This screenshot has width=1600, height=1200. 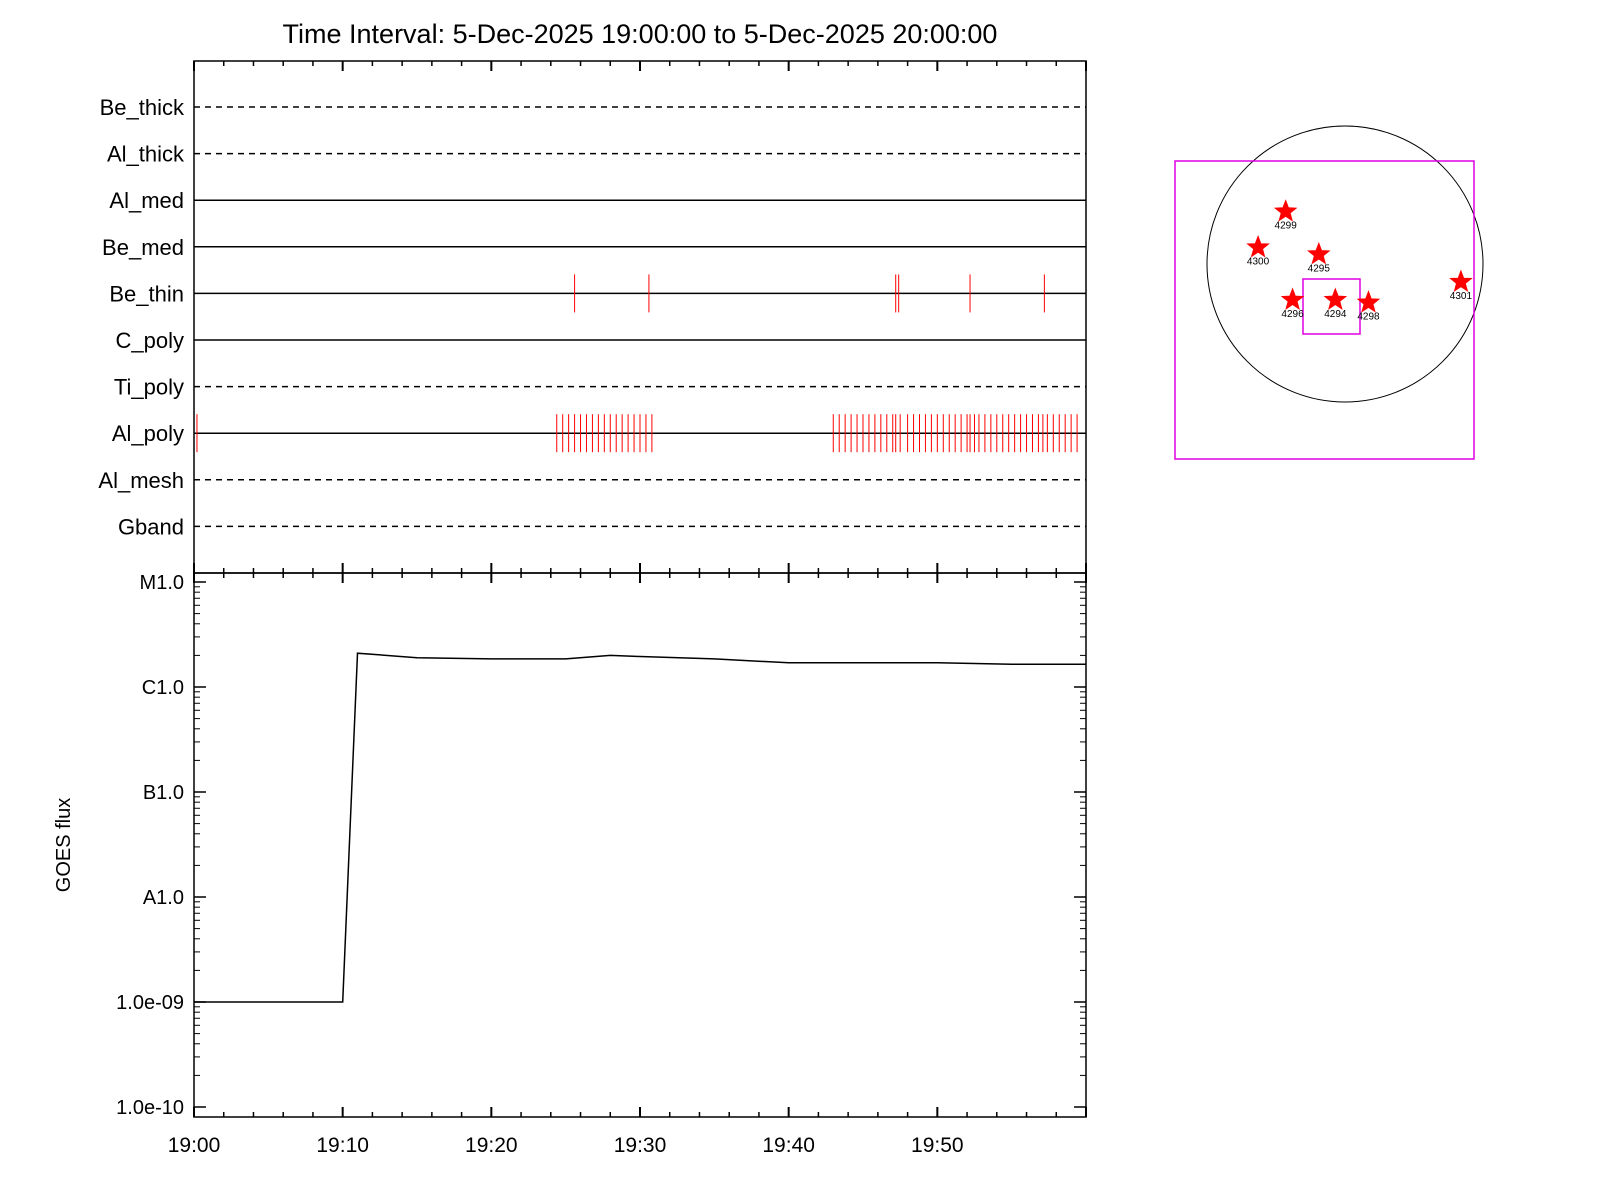 I want to click on active-region-label: 4296, so click(x=1292, y=314).